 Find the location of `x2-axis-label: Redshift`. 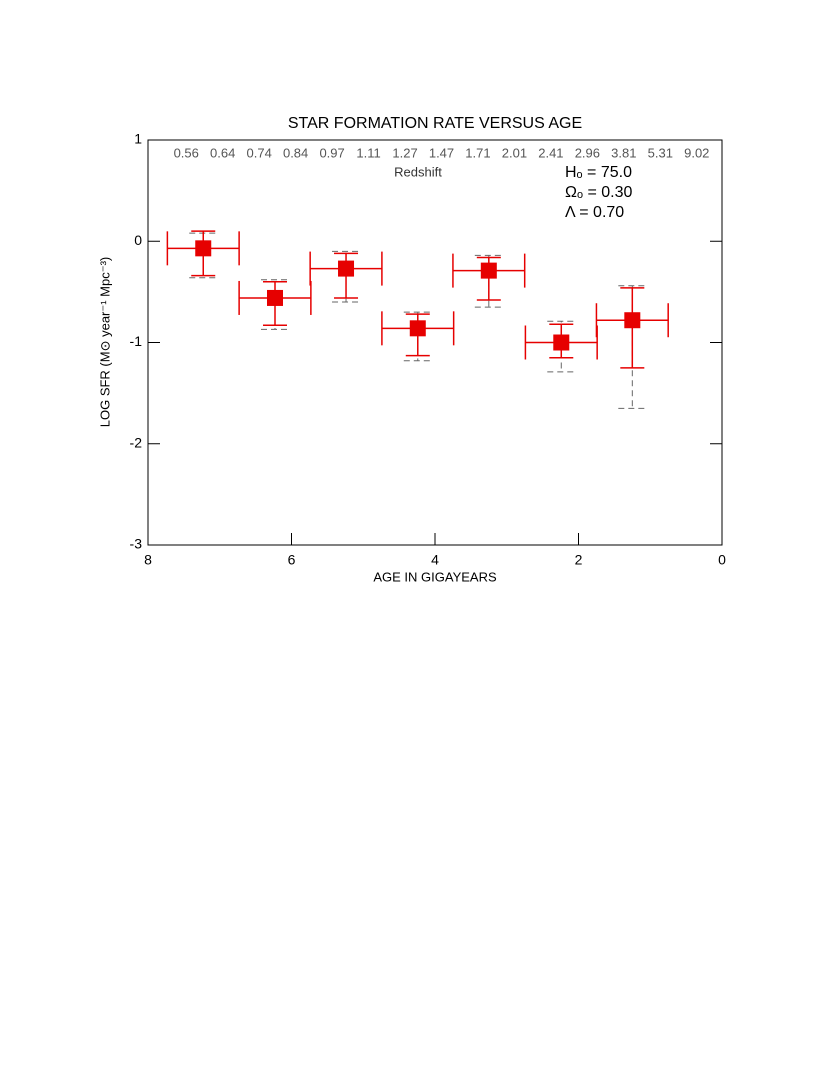

x2-axis-label: Redshift is located at coordinates (418, 171).